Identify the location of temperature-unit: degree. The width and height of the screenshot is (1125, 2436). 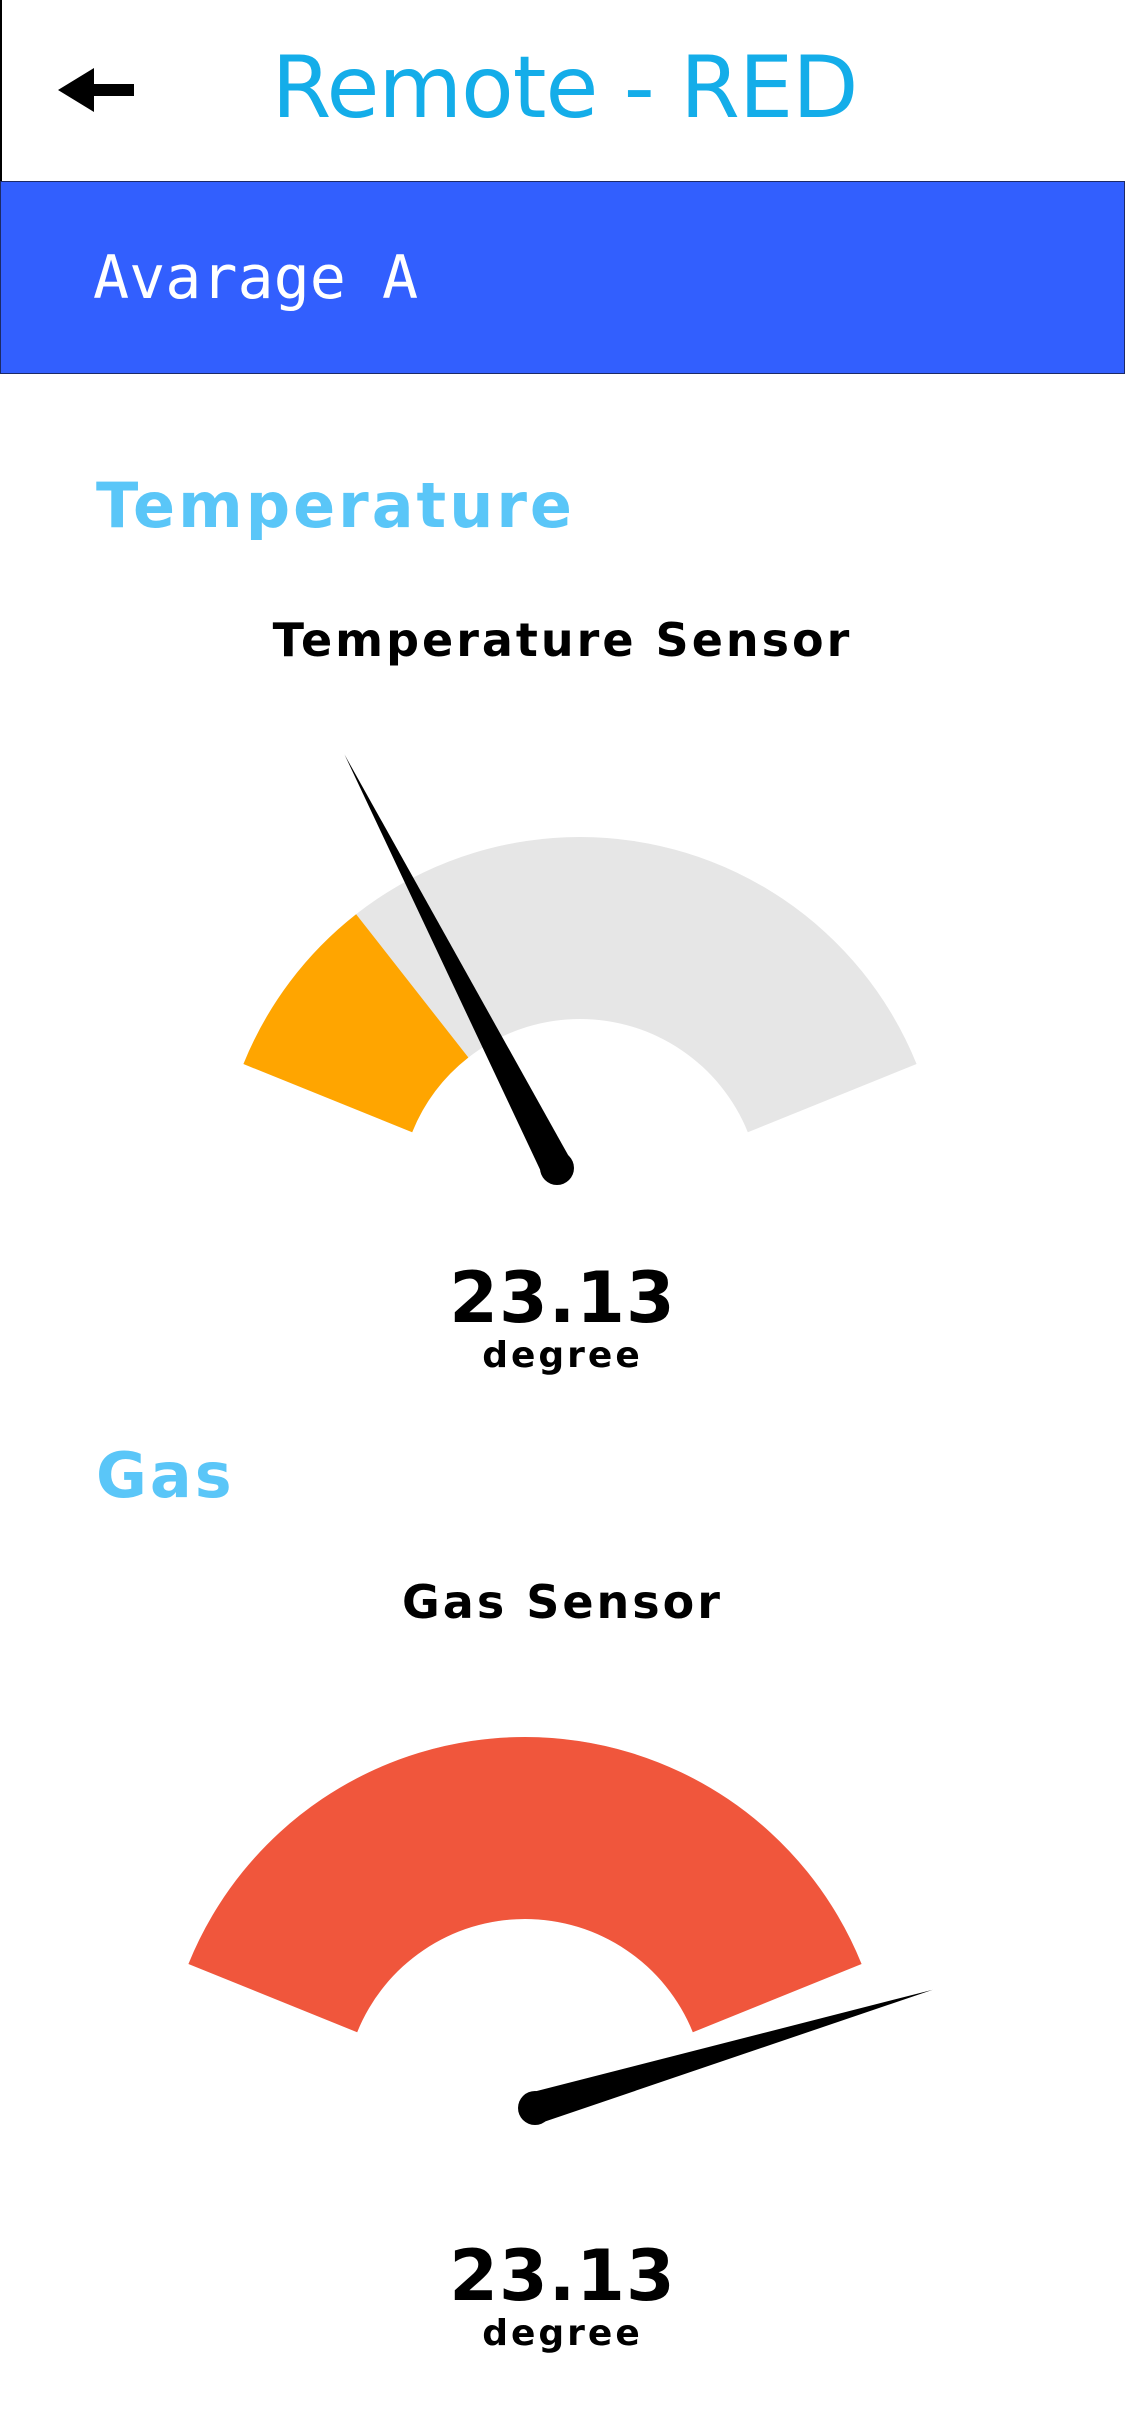
(562, 1355).